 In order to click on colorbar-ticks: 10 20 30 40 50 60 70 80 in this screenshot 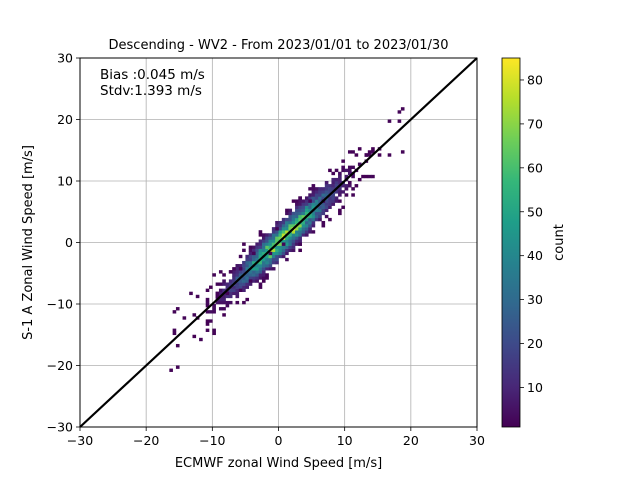, I will do `click(531, 233)`.